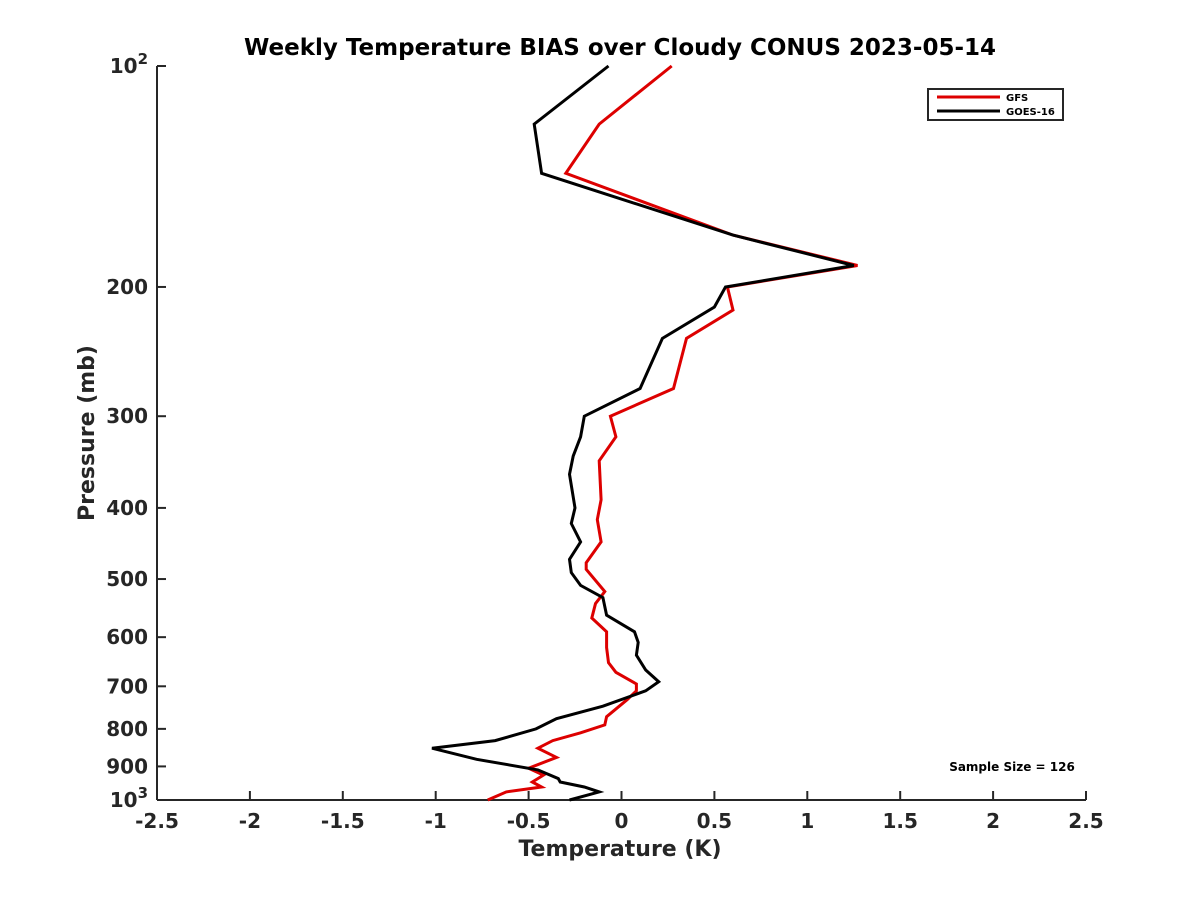  What do you see at coordinates (129, 798) in the screenshot?
I see `y-tick-label: 10³` at bounding box center [129, 798].